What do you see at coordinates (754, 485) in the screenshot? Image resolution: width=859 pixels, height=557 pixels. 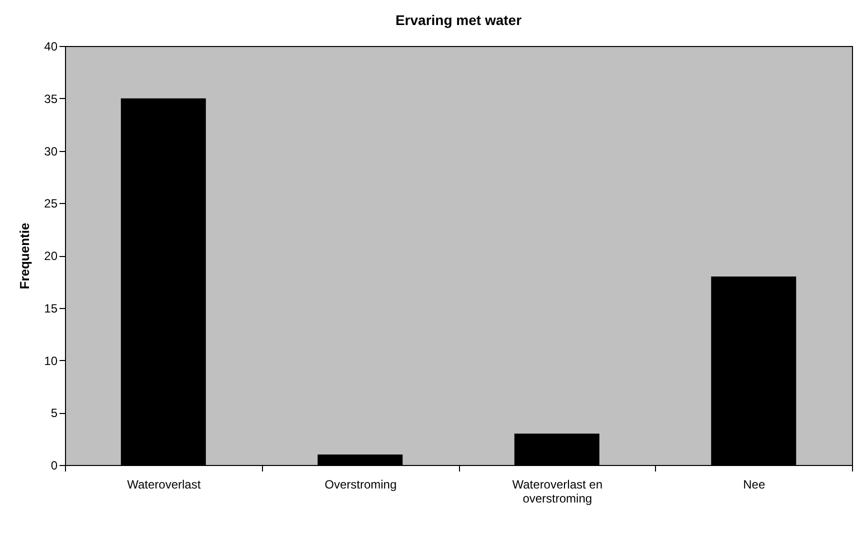 I see `x-tick-label: Nee` at bounding box center [754, 485].